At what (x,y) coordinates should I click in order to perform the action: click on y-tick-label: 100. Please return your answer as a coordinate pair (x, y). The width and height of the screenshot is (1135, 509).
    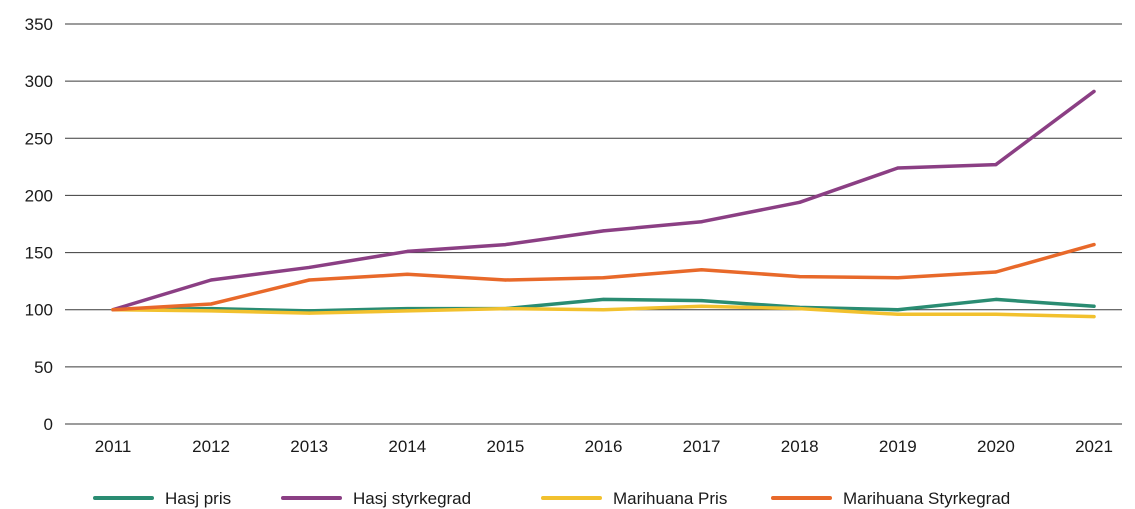
    Looking at the image, I should click on (39, 310).